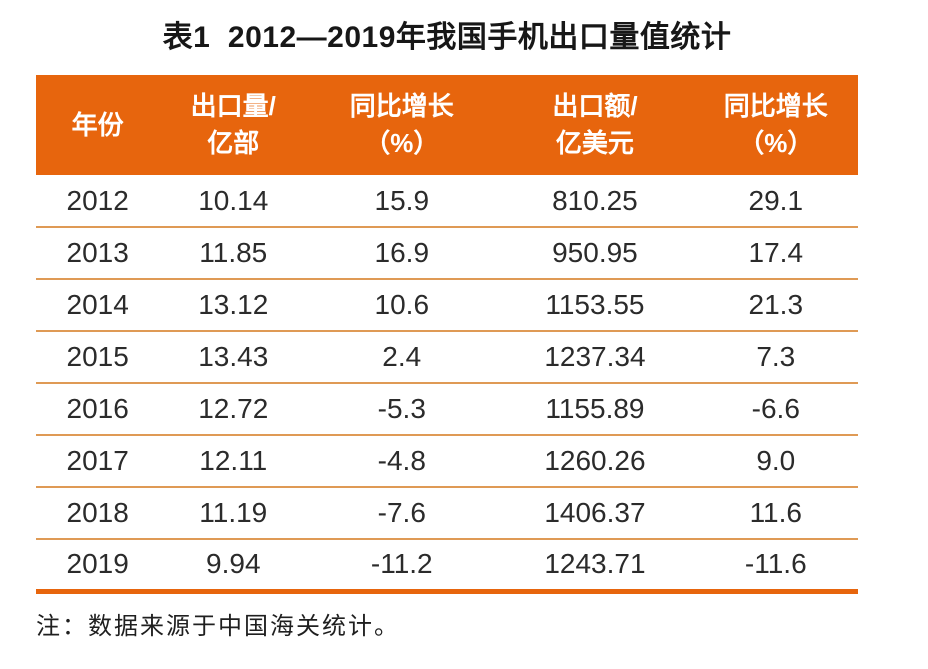  I want to click on header-cell-value-yoy-growth: 同比增长 （%）, so click(775, 125).